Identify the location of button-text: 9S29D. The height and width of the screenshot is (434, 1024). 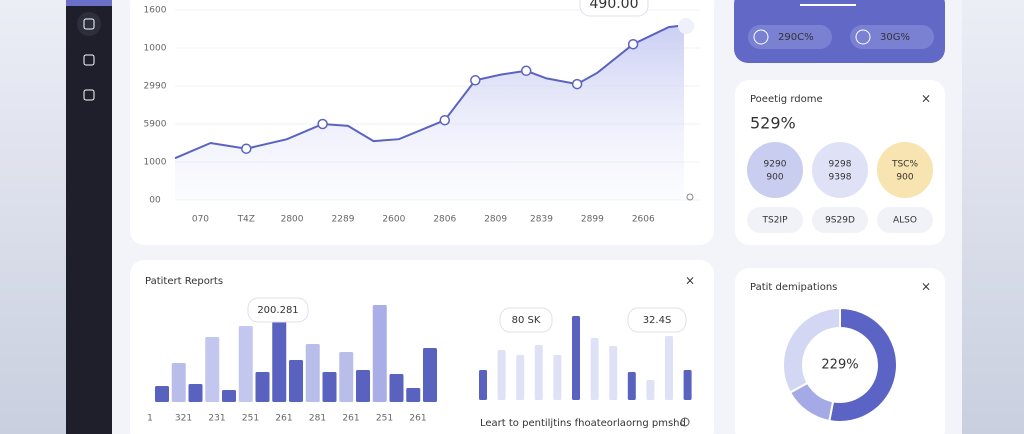
(840, 221).